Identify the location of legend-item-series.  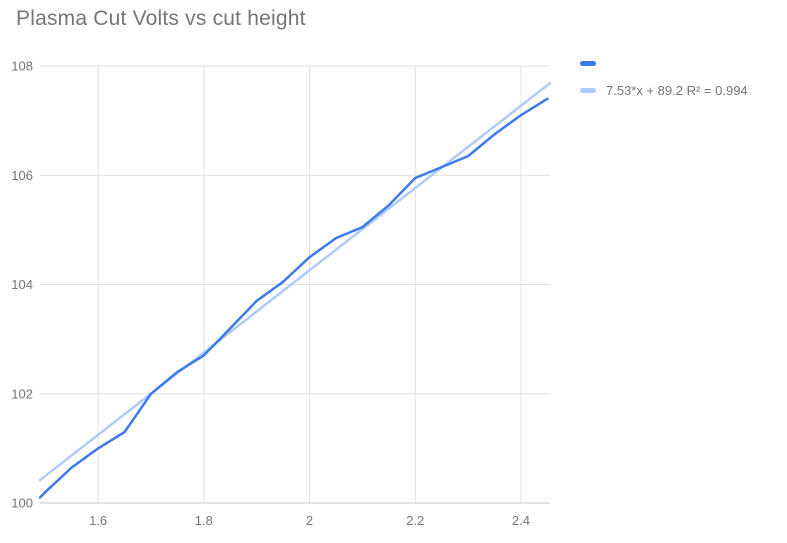
(664, 63).